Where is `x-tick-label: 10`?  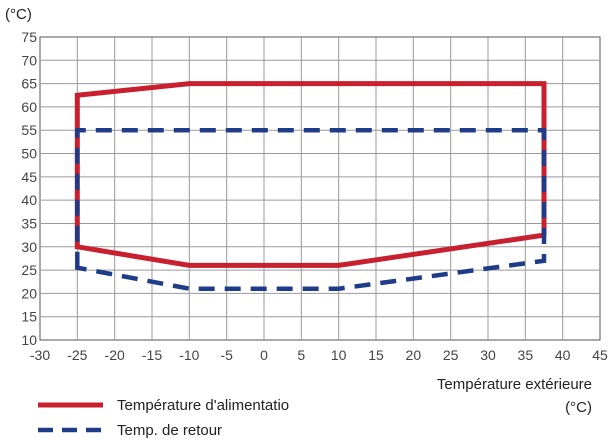 x-tick-label: 10 is located at coordinates (339, 355).